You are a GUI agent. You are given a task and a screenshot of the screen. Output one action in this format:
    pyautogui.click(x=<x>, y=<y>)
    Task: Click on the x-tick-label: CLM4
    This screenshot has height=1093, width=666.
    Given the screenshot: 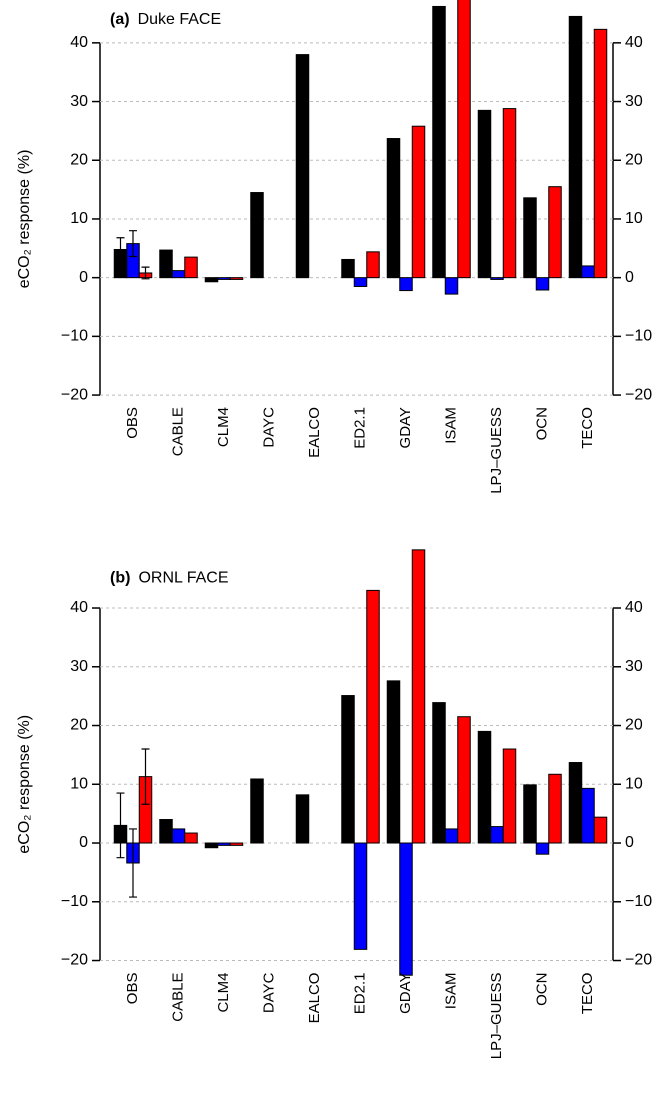 What is the action you would take?
    pyautogui.click(x=223, y=427)
    